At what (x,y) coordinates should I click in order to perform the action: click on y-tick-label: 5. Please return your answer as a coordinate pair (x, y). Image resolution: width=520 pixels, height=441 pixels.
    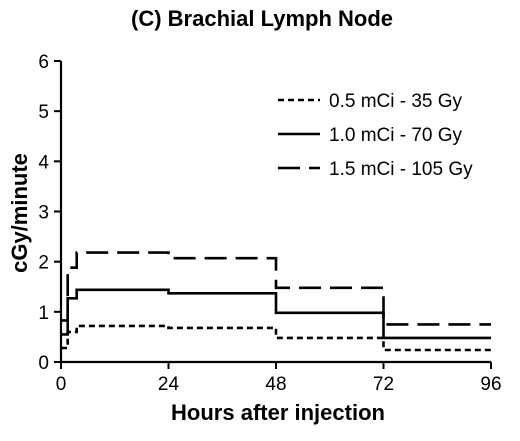
    Looking at the image, I should click on (43, 112).